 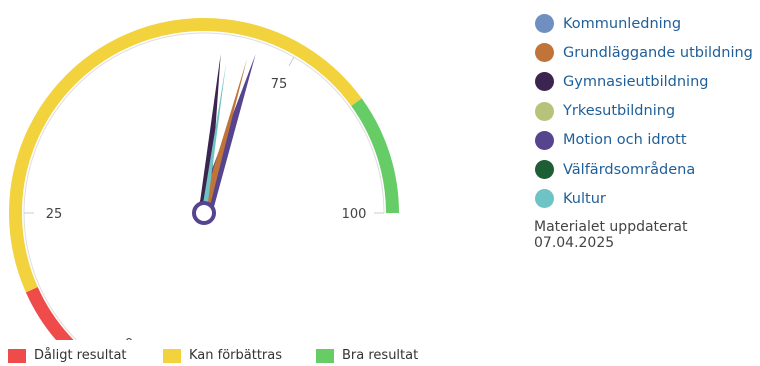 I want to click on gauge-needles, so click(x=226, y=134).